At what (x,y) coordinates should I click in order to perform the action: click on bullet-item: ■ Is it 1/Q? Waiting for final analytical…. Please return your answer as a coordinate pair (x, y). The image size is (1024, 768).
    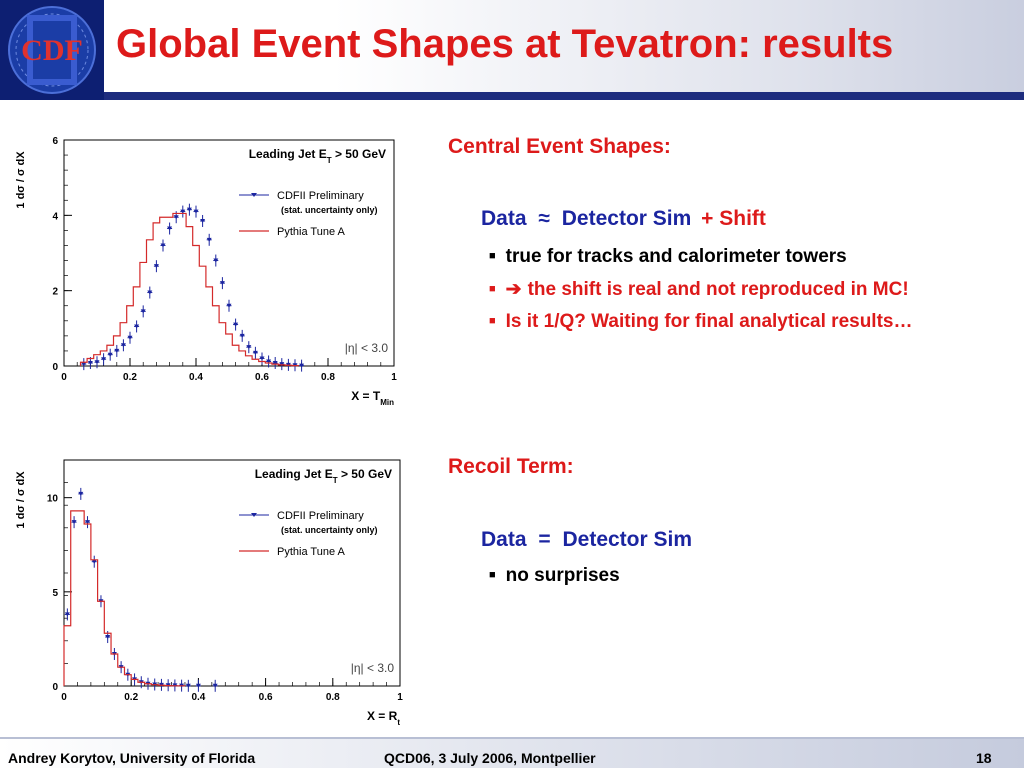
    Looking at the image, I should click on (701, 321).